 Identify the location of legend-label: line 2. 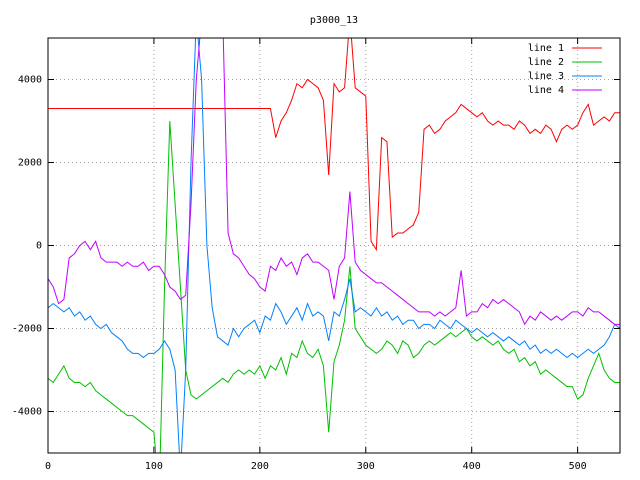
(546, 62).